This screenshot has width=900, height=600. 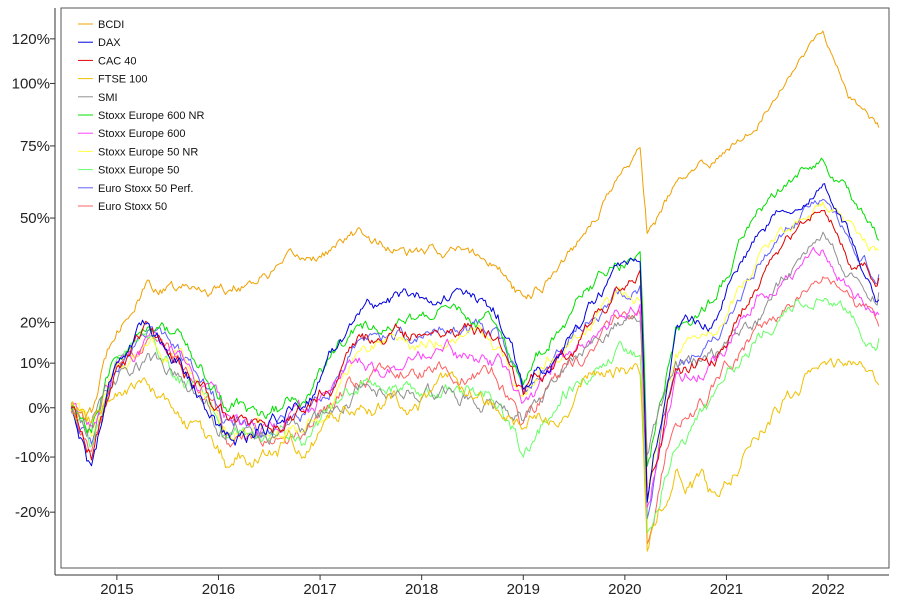 I want to click on y-tick-label: 0%, so click(x=39, y=408).